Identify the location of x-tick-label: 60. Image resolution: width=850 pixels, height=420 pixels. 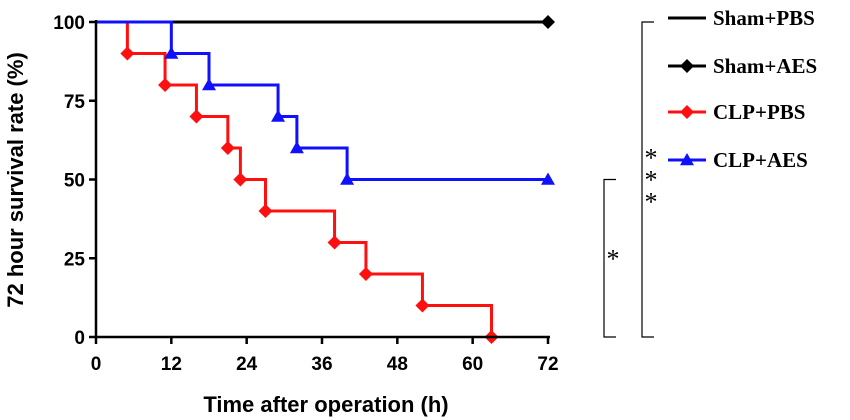
(472, 364).